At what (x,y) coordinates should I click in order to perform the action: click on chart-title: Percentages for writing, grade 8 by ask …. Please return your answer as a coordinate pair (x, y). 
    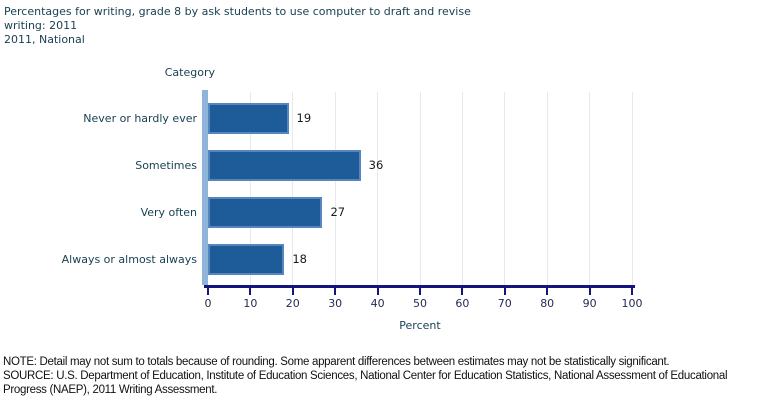
    Looking at the image, I should click on (237, 26).